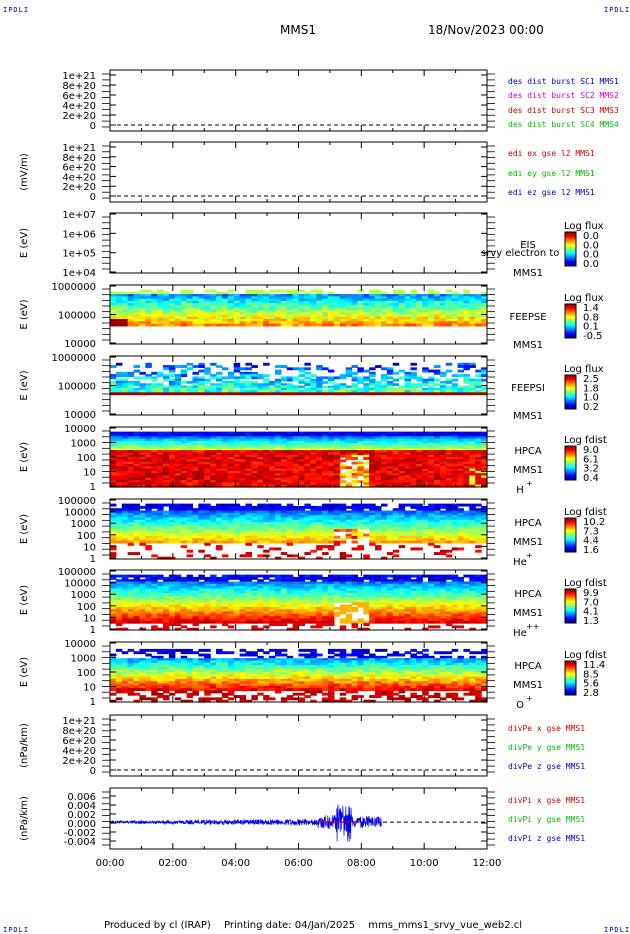 Image resolution: width=630 pixels, height=934 pixels. I want to click on corner-tag-top-right: IPDLI, so click(617, 10).